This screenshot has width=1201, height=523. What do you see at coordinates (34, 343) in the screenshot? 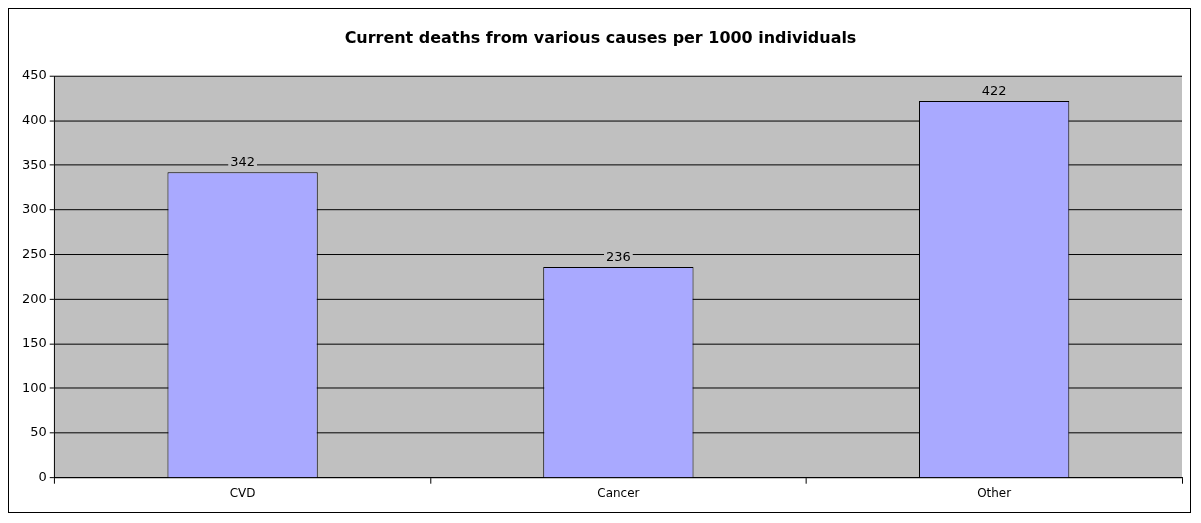
I see `y-tick-label: 150` at bounding box center [34, 343].